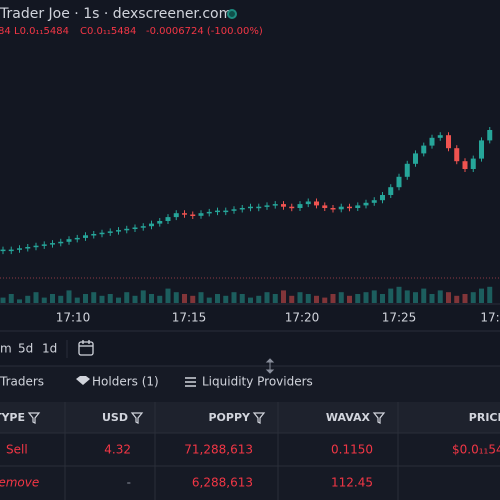 Image resolution: width=500 pixels, height=500 pixels. What do you see at coordinates (190, 382) in the screenshot?
I see `lp-icon` at bounding box center [190, 382].